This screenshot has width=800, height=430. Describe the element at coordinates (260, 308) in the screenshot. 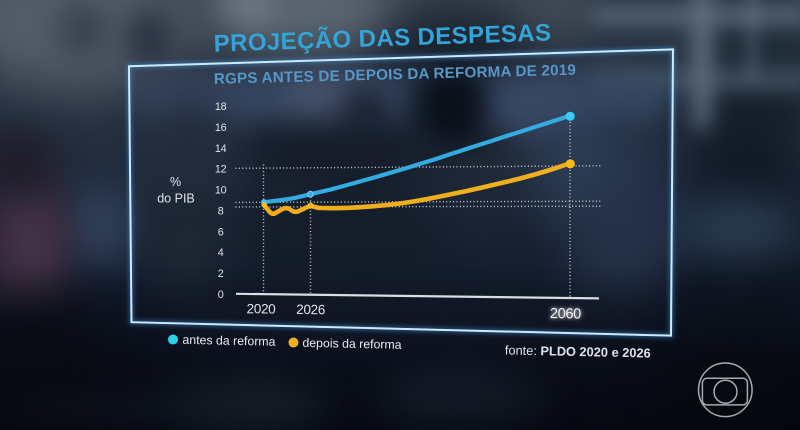

I see `svg-text: 2020` at that location.